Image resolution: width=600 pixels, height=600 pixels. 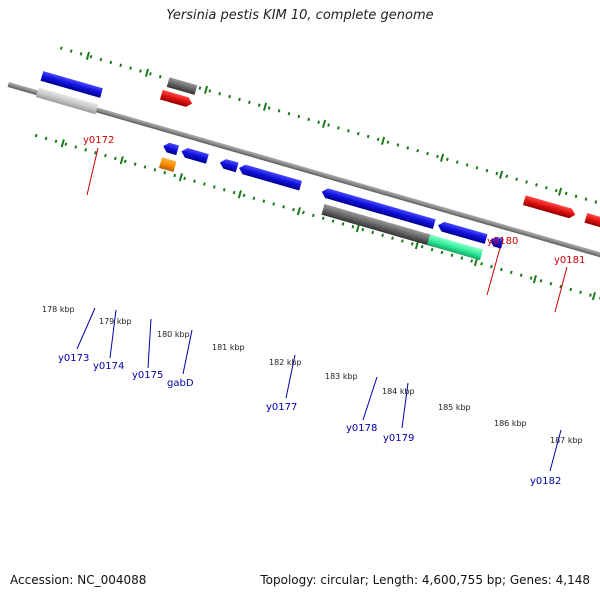 What do you see at coordinates (58, 309) in the screenshot?
I see `scale-label: 178 kbp` at bounding box center [58, 309].